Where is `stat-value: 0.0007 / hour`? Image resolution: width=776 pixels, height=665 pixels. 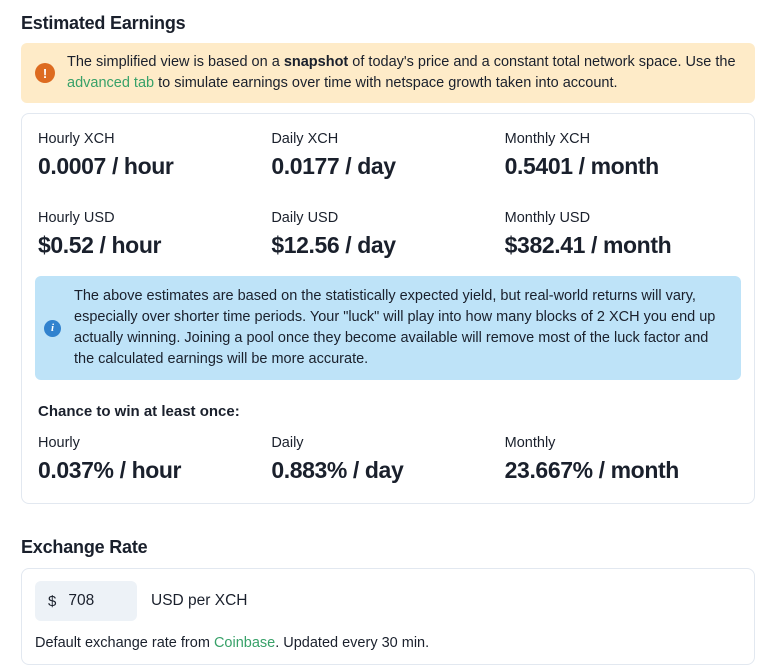
stat-value: 0.0007 / hour is located at coordinates (106, 166).